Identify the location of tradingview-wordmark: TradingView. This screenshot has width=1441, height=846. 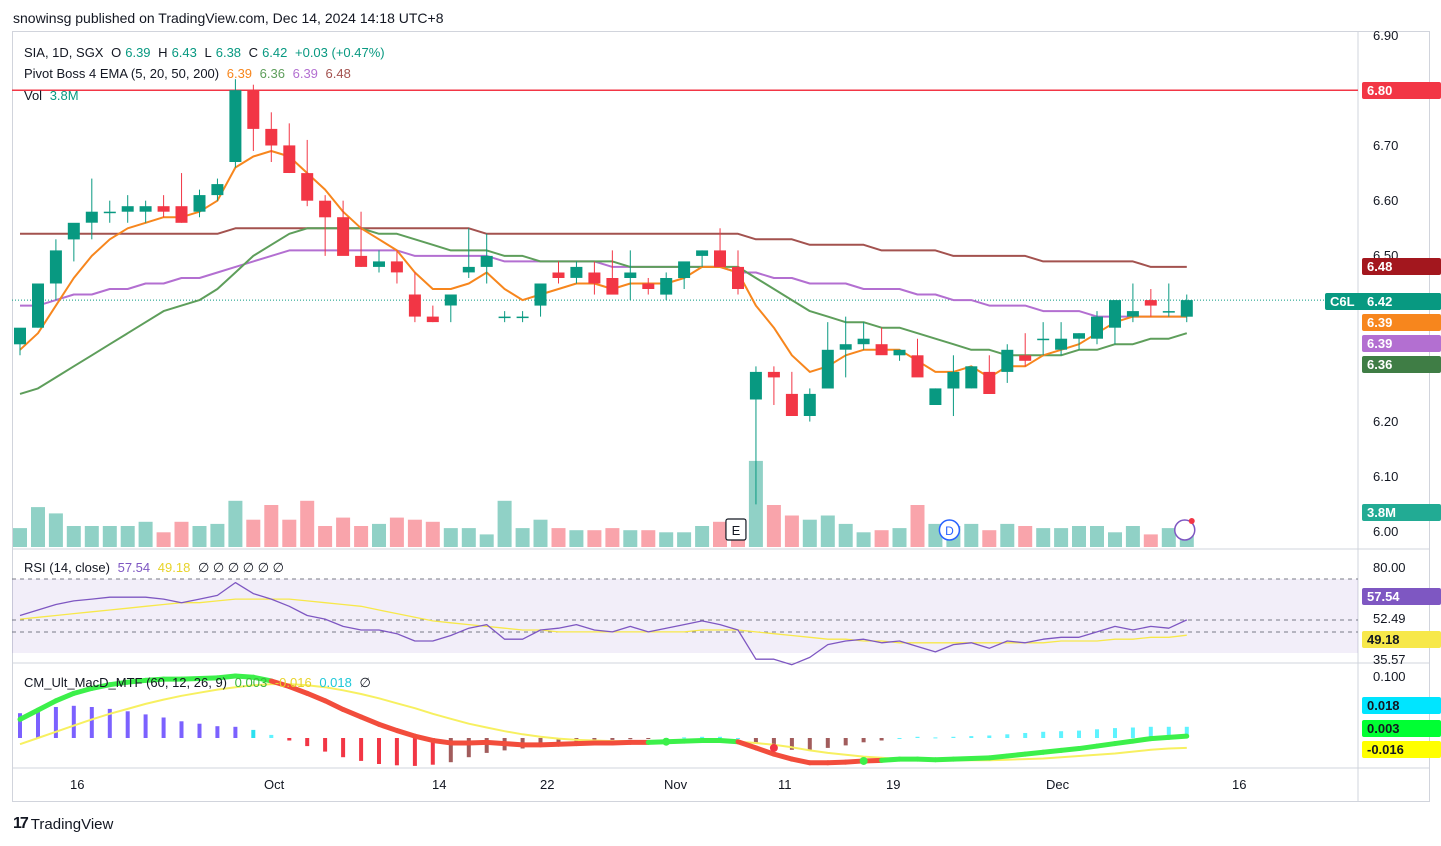
(72, 824).